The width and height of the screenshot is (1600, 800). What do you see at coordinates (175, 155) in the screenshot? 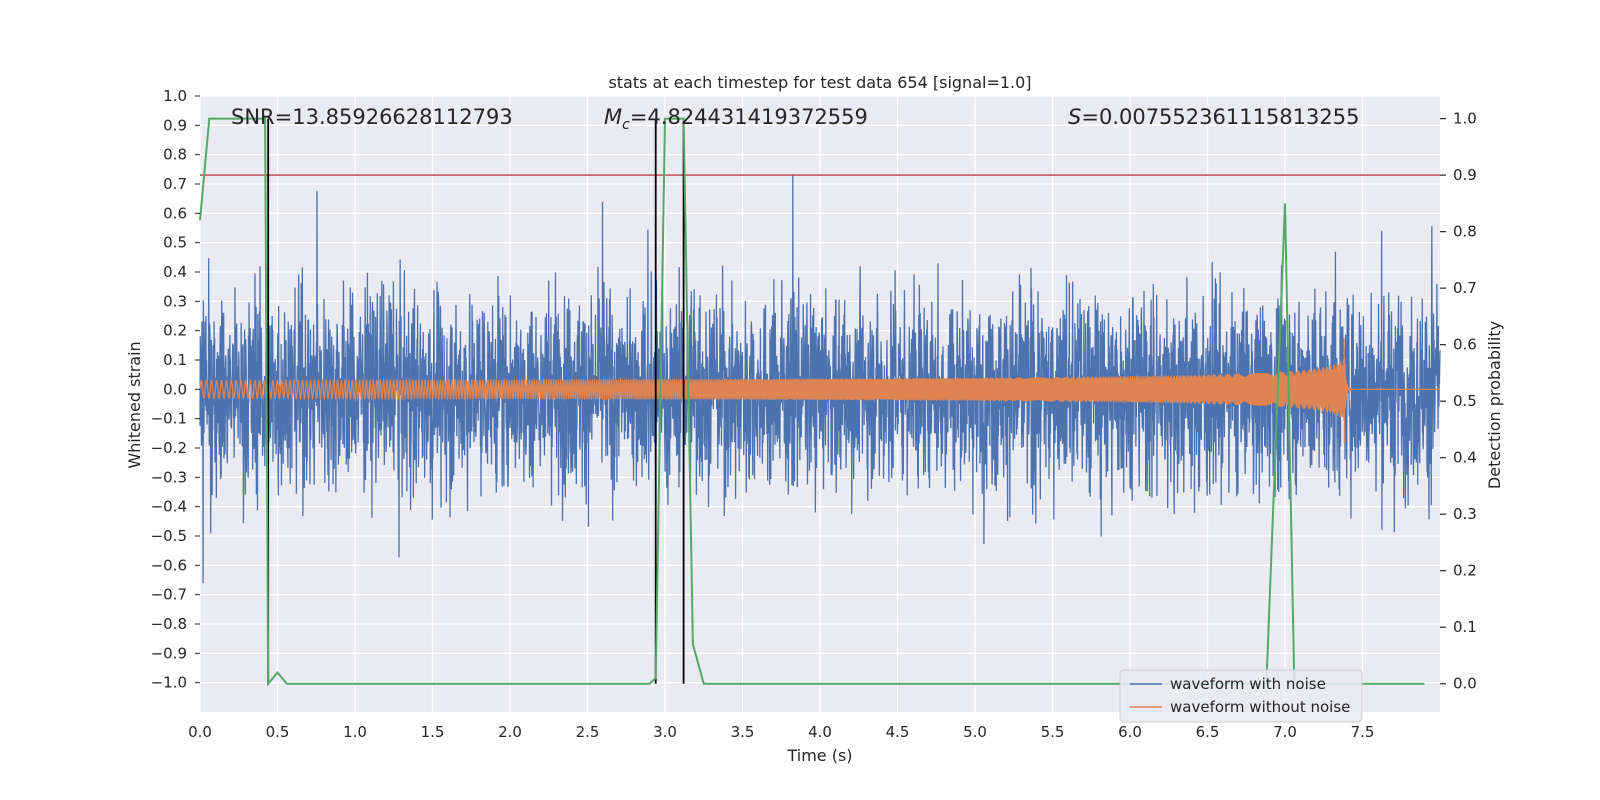
I see `y-tick-label: 0.8` at bounding box center [175, 155].